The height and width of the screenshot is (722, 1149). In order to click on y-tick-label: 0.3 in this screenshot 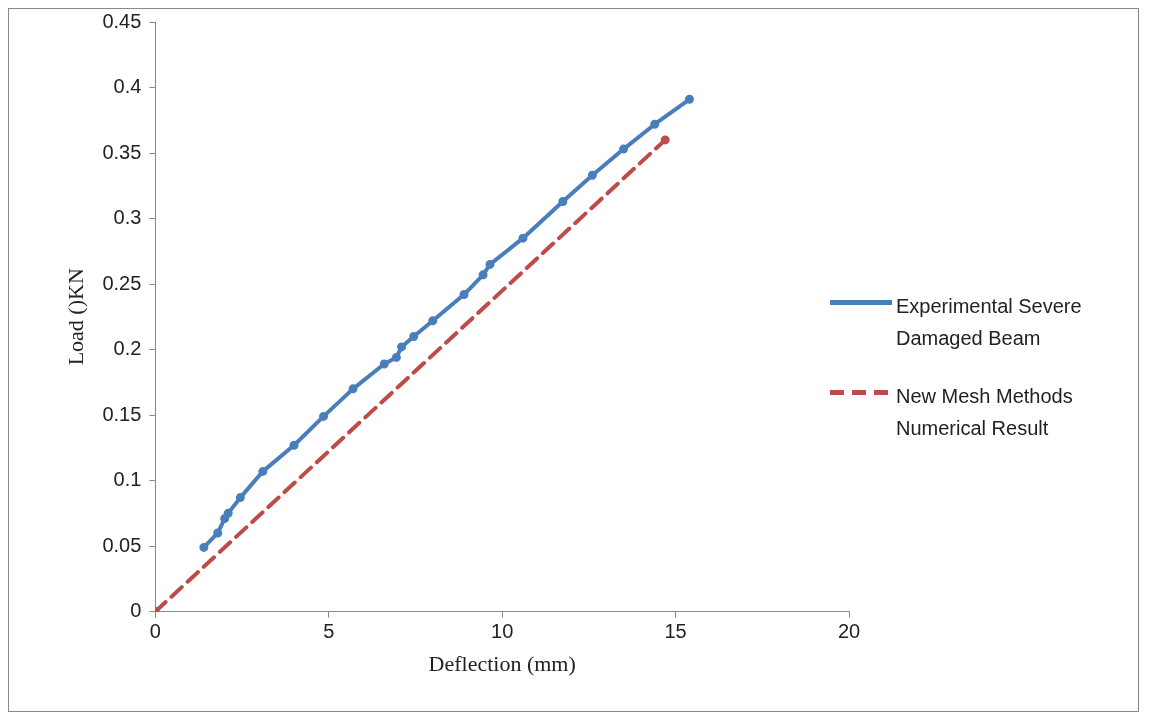, I will do `click(127, 217)`.